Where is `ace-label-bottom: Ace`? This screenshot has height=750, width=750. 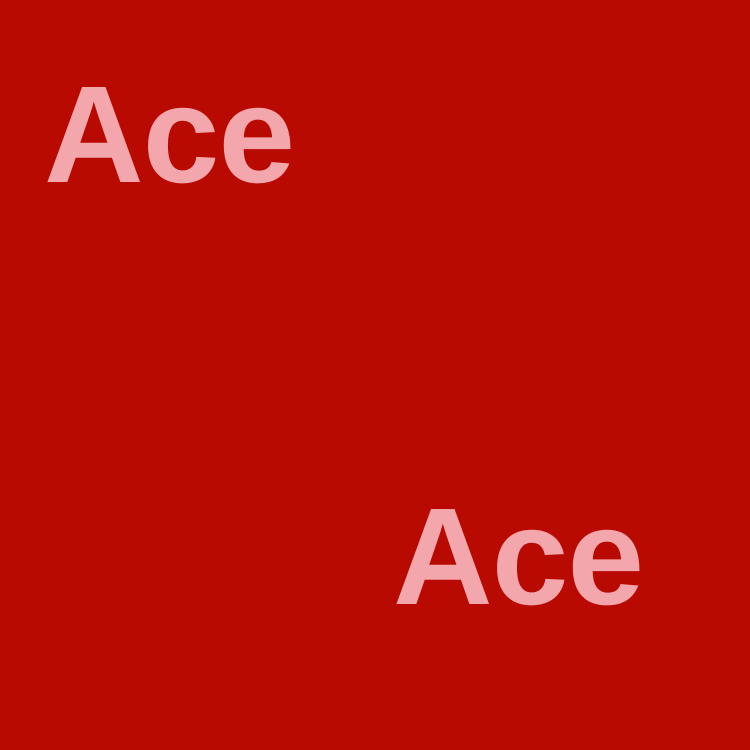 ace-label-bottom: Ace is located at coordinates (518, 557).